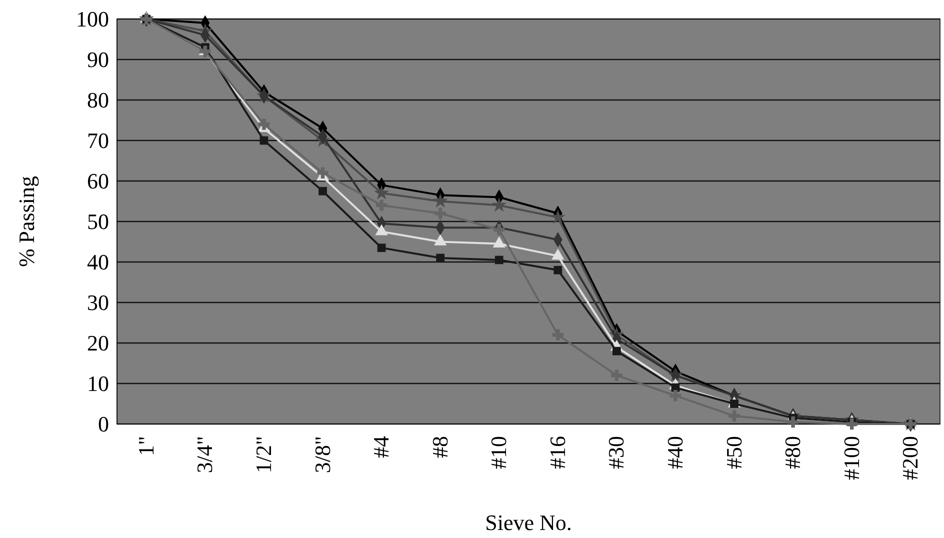 The image size is (944, 538). I want to click on y-tick-label: 10, so click(98, 383).